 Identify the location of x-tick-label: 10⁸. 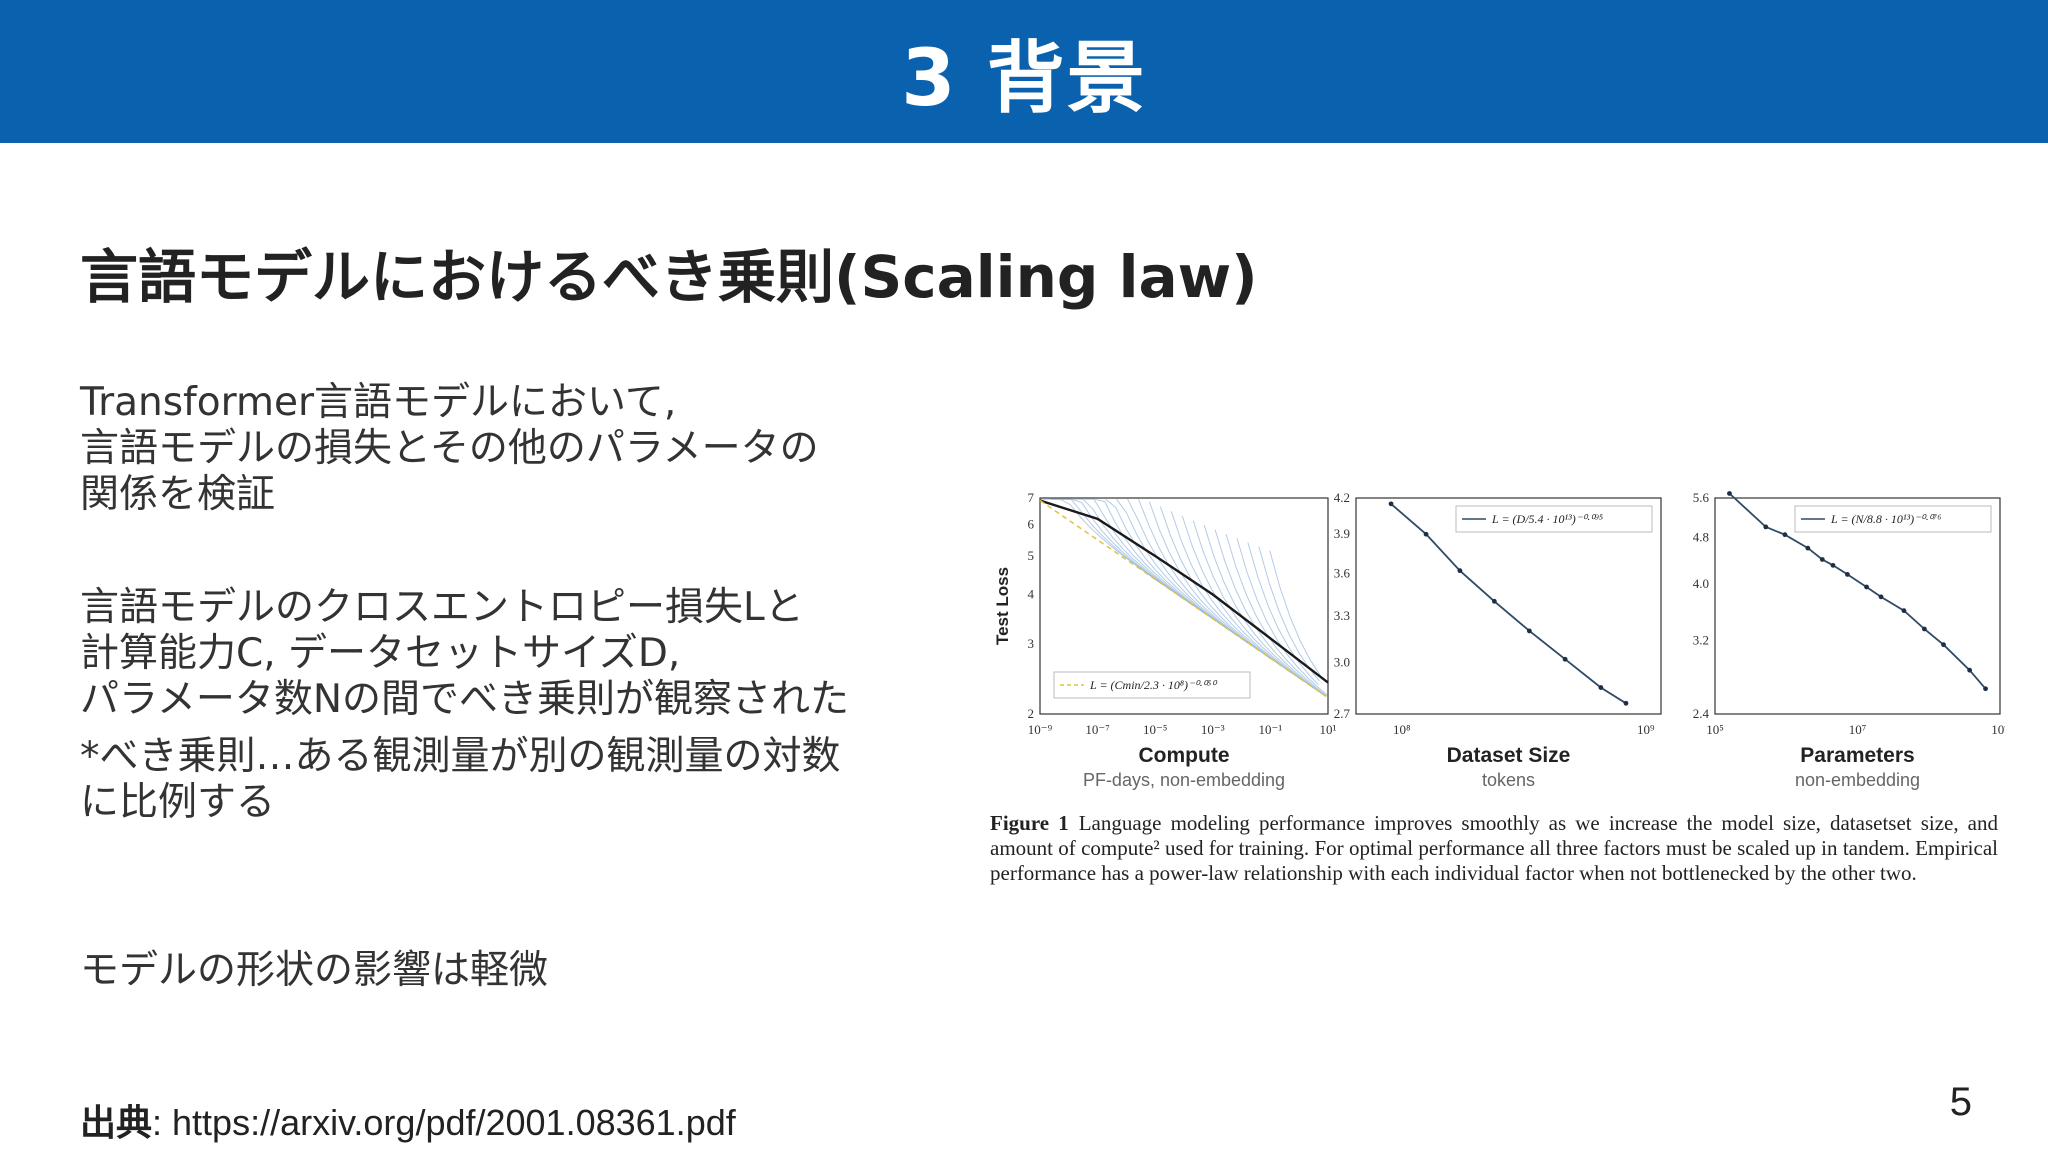
(1402, 729).